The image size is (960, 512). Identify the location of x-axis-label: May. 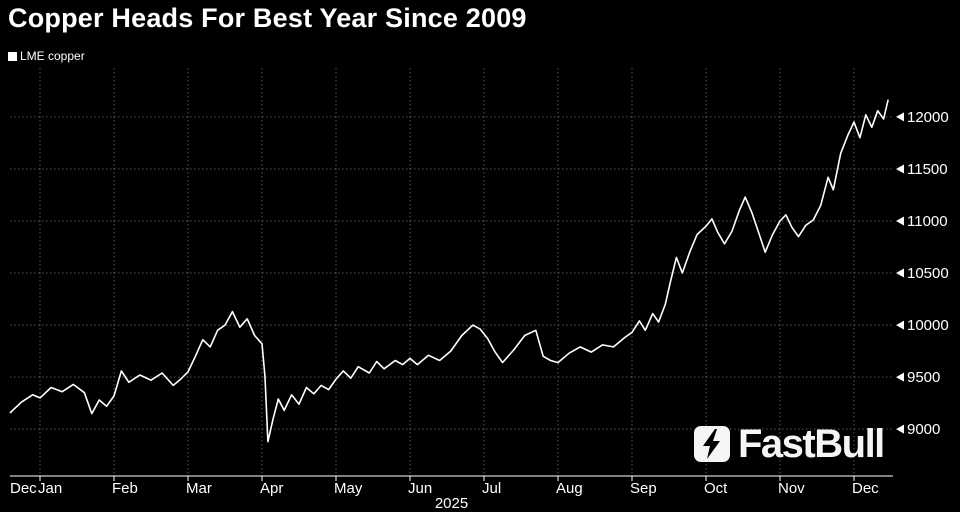
(348, 488).